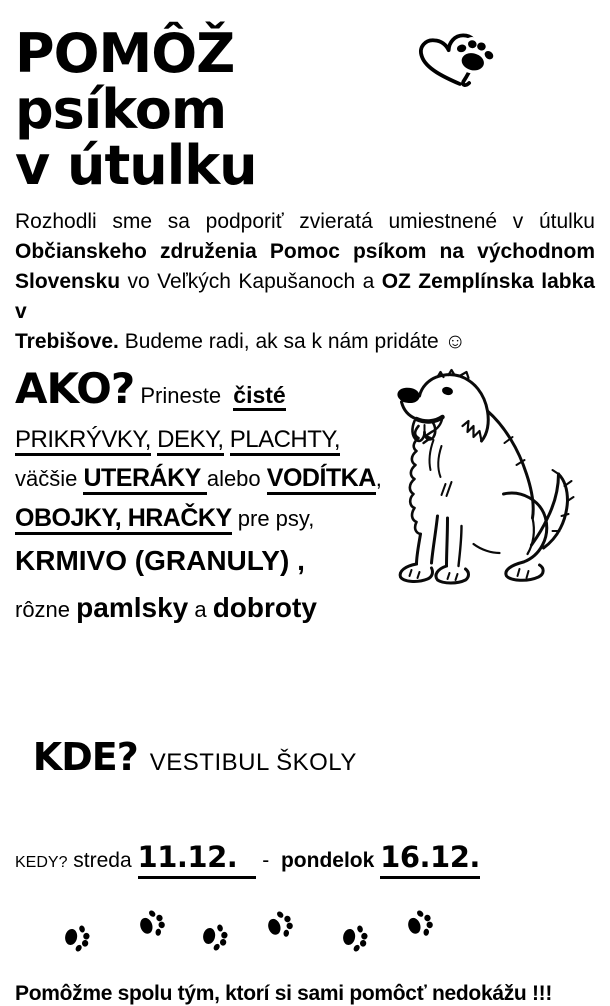 This screenshot has width=610, height=1006. Describe the element at coordinates (259, 396) in the screenshot. I see `text-segment: čisté` at that location.